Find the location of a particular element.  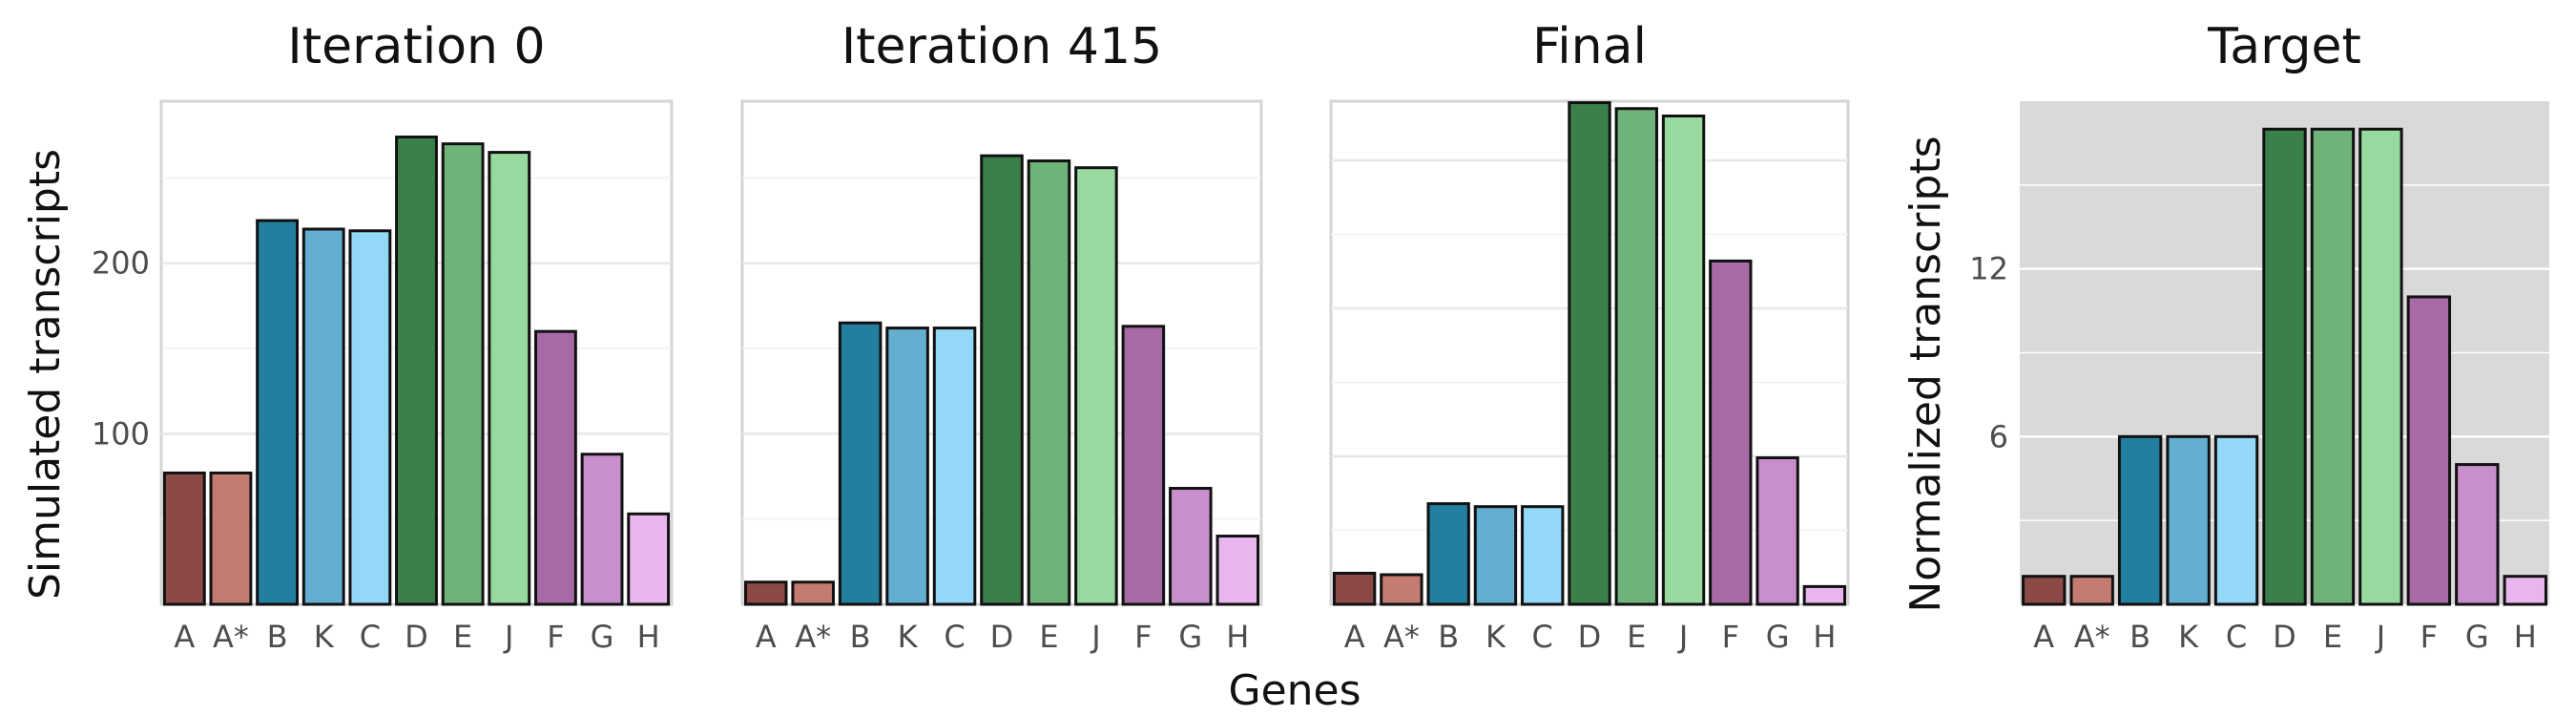

panel-title: Final is located at coordinates (1589, 46).